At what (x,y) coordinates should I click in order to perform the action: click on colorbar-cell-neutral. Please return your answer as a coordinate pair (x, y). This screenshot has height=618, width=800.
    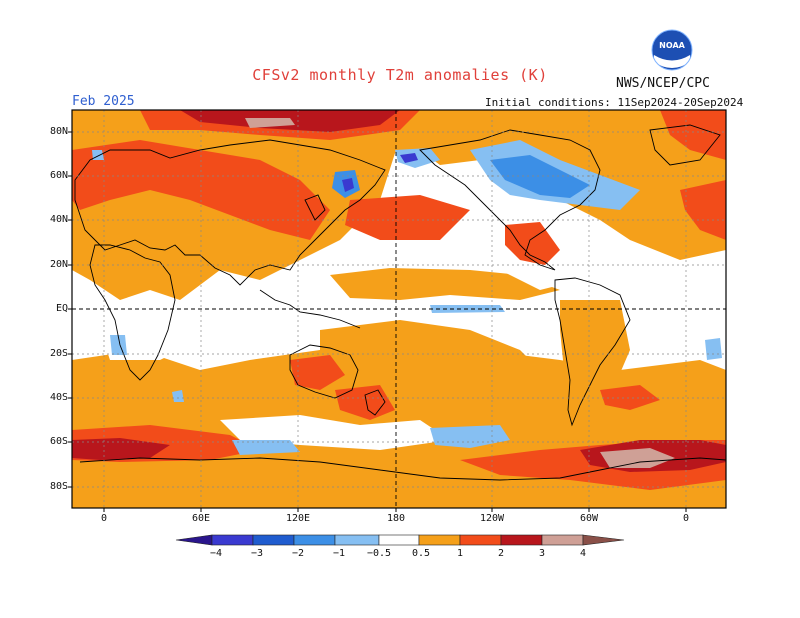
    Looking at the image, I should click on (399, 540).